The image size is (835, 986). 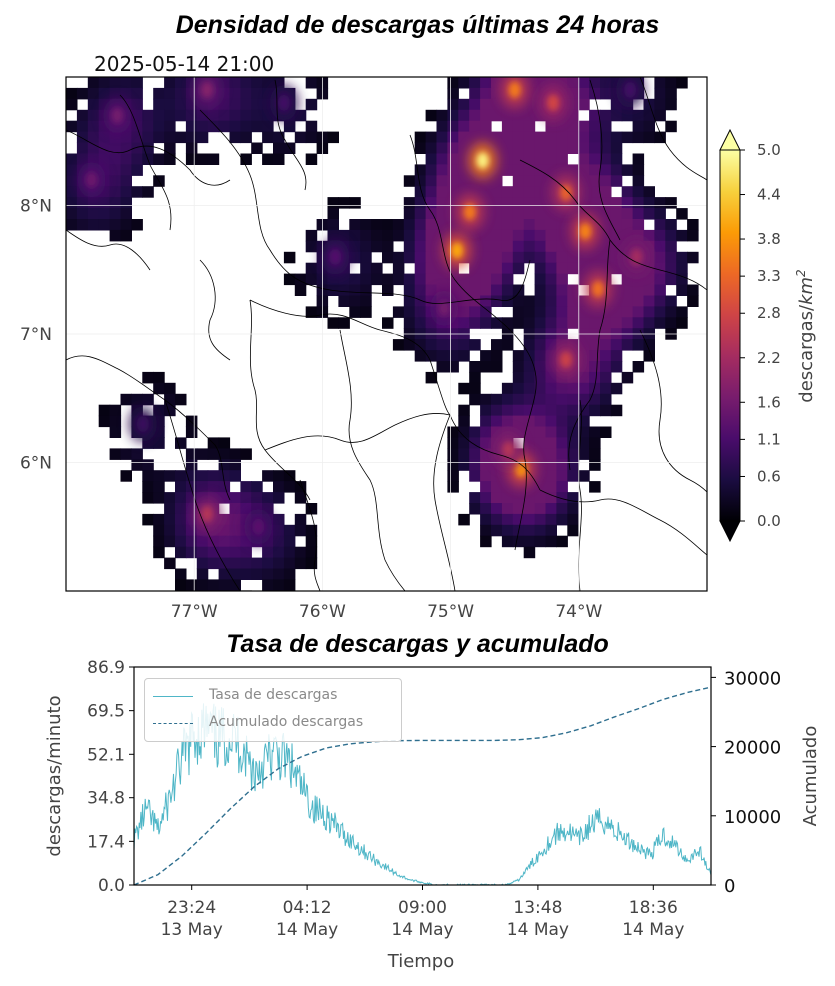 I want to click on colorbar-tick: 3.8, so click(x=769, y=239).